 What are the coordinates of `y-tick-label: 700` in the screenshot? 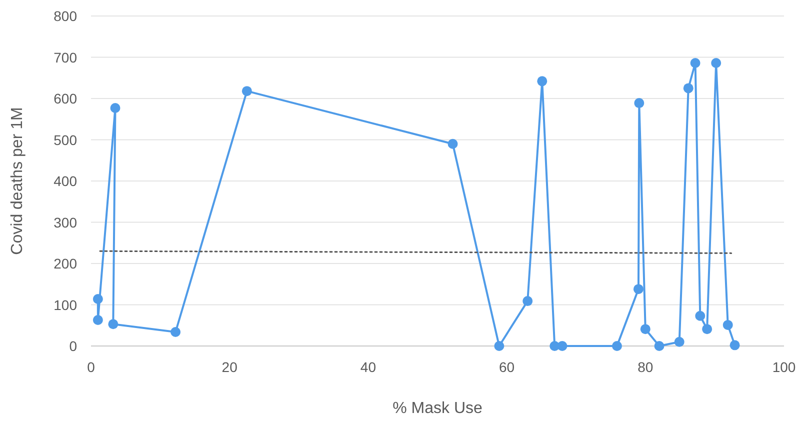 It's located at (66, 57).